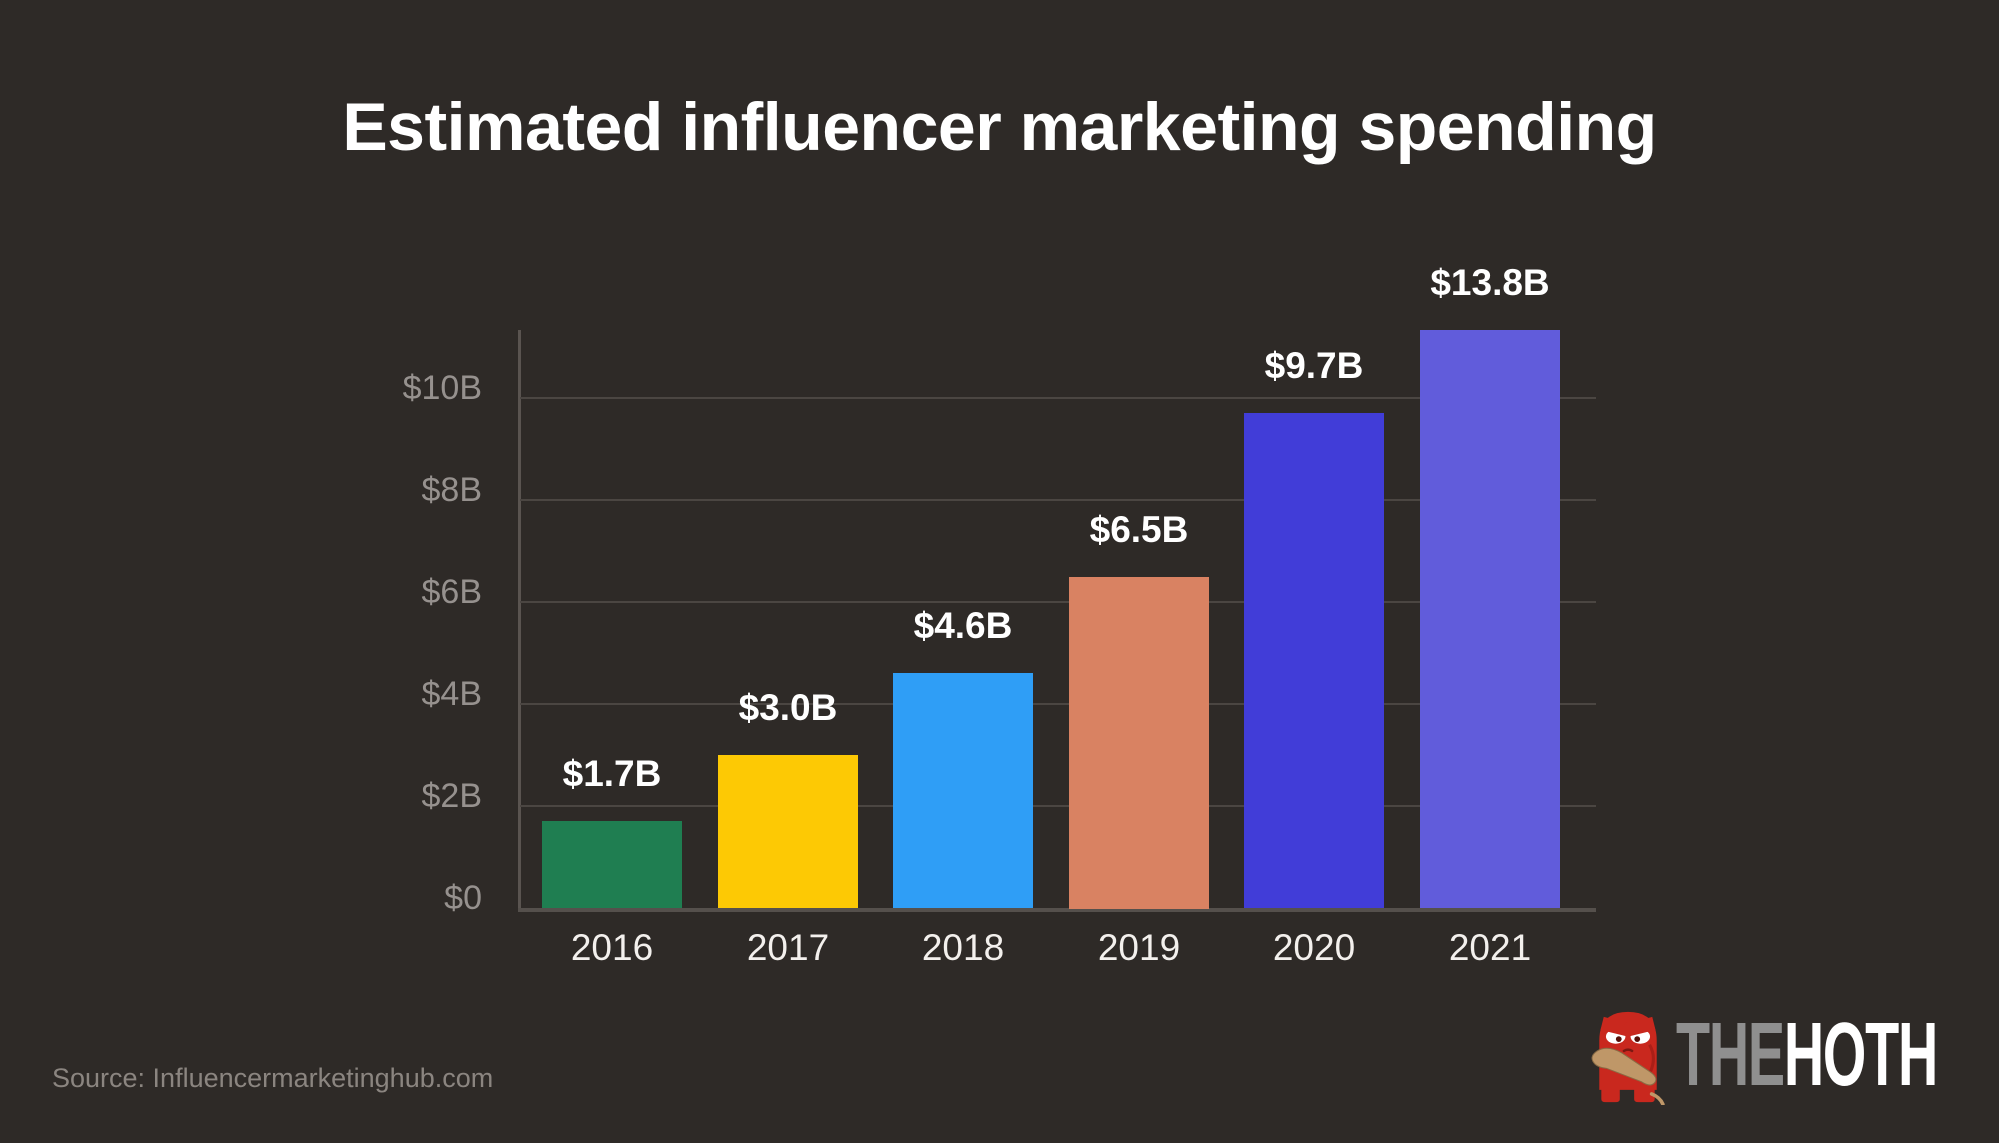 This screenshot has width=1999, height=1143. What do you see at coordinates (1139, 743) in the screenshot?
I see `bar-2019` at bounding box center [1139, 743].